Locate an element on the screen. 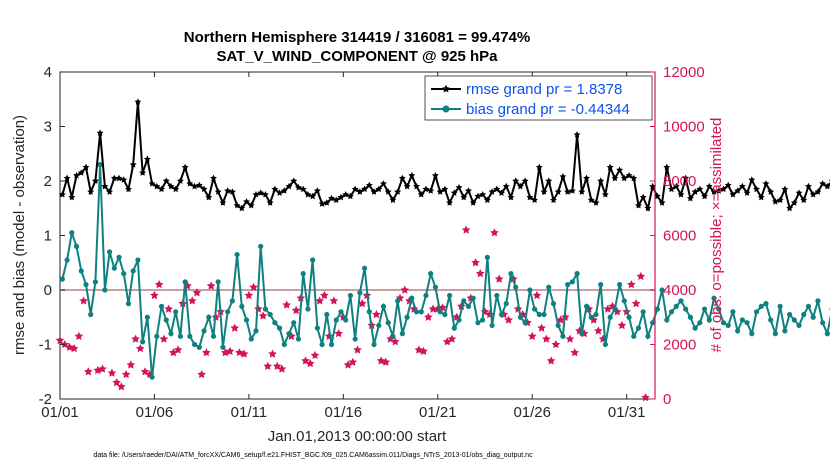 The width and height of the screenshot is (830, 470). legend-rmse-star is located at coordinates (446, 88).